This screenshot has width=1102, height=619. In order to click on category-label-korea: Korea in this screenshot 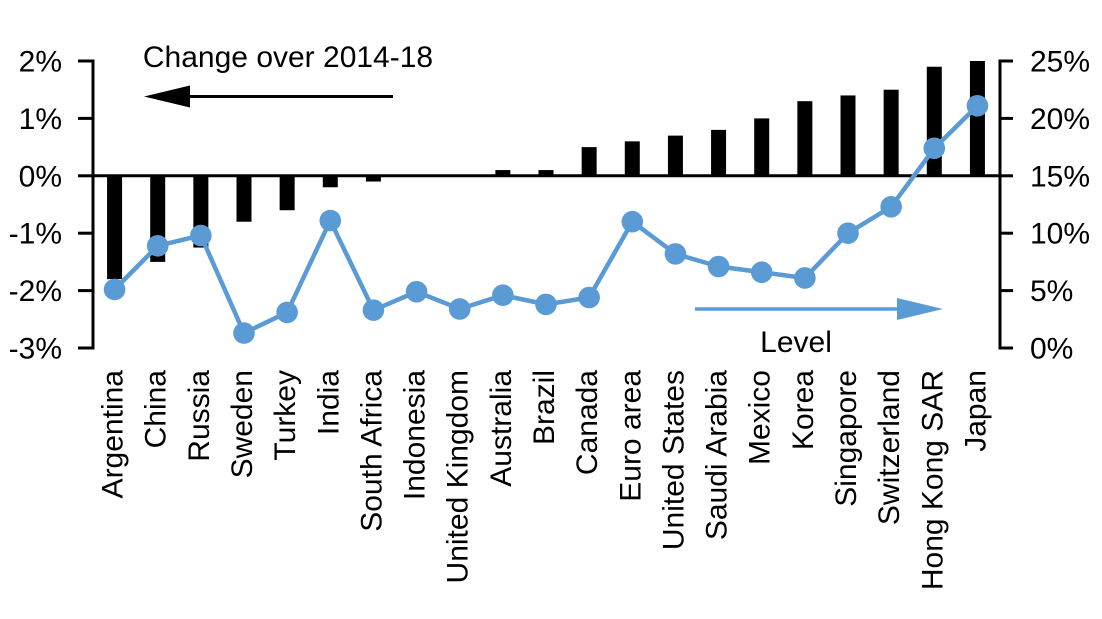, I will do `click(803, 410)`.